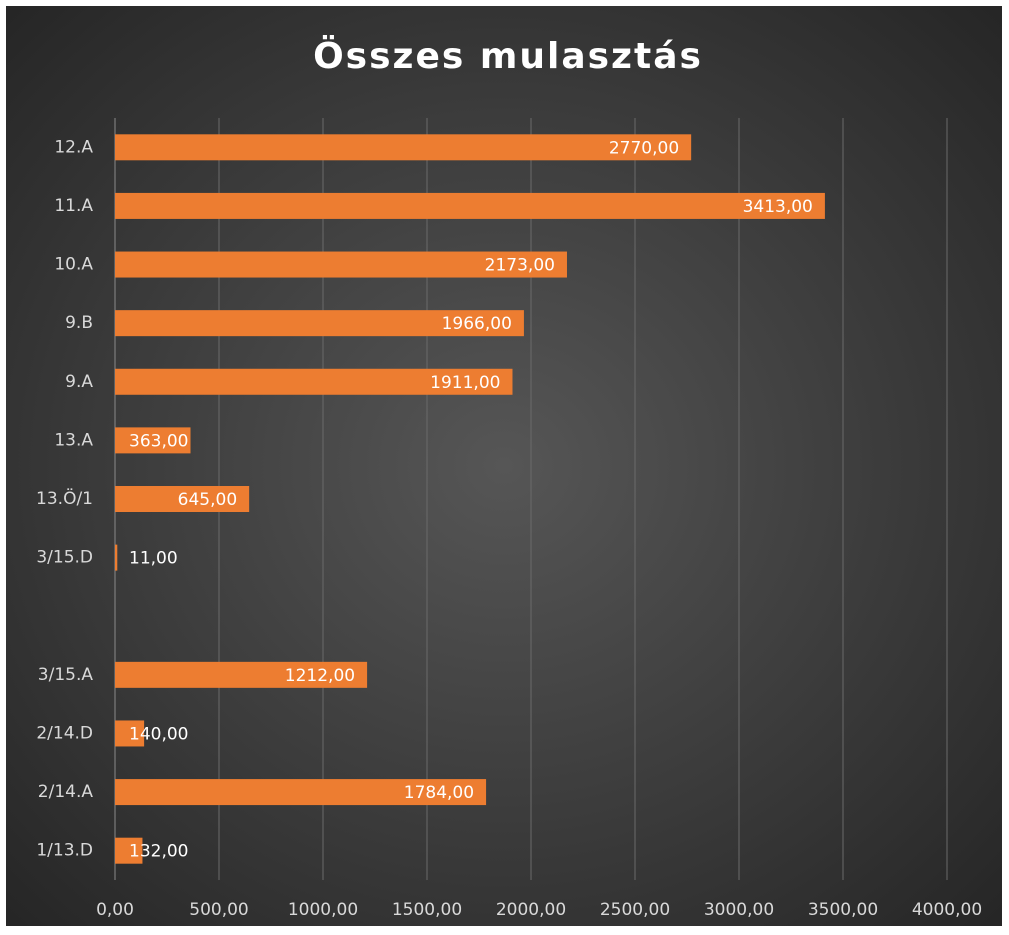 Image resolution: width=1009 pixels, height=935 pixels. Describe the element at coordinates (778, 207) in the screenshot. I see `data-label: 3413,00` at that location.